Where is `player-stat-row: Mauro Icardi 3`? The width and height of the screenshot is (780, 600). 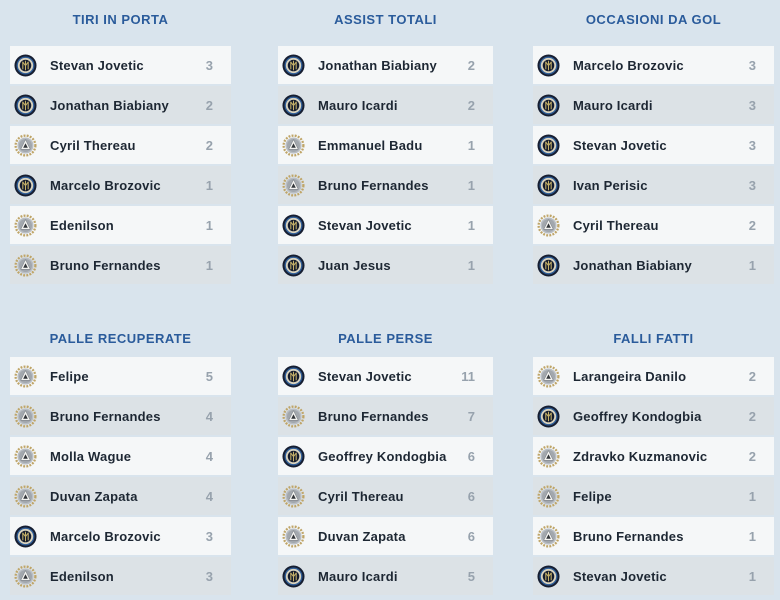
player-stat-row: Mauro Icardi 3 is located at coordinates (653, 105).